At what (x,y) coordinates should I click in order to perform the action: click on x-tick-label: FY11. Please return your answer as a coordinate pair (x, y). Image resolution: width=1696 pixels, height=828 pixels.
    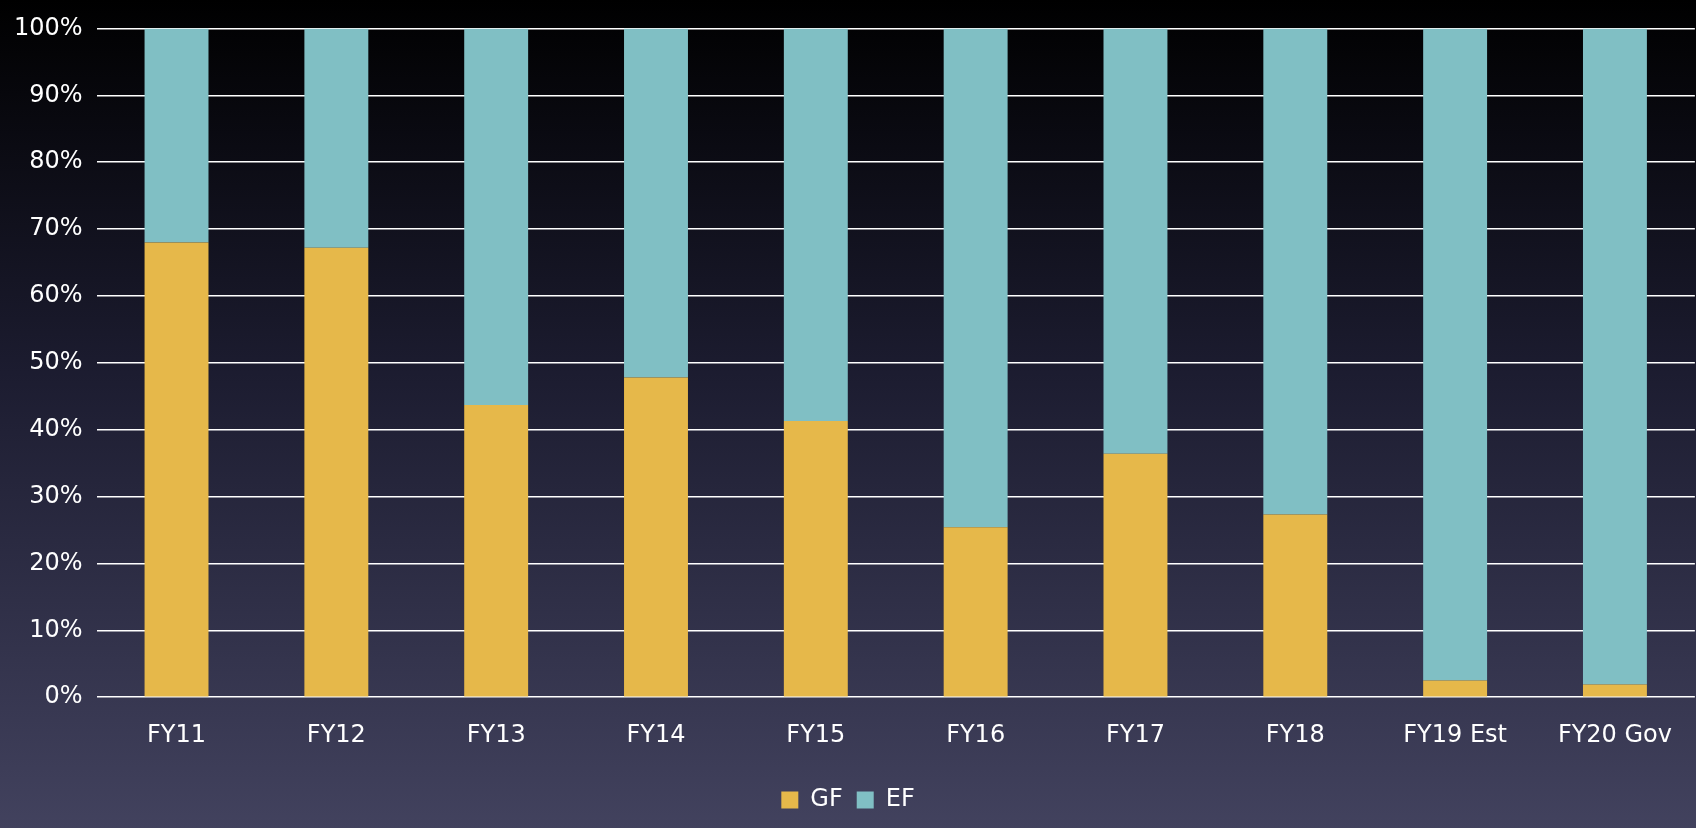
    Looking at the image, I should click on (177, 733).